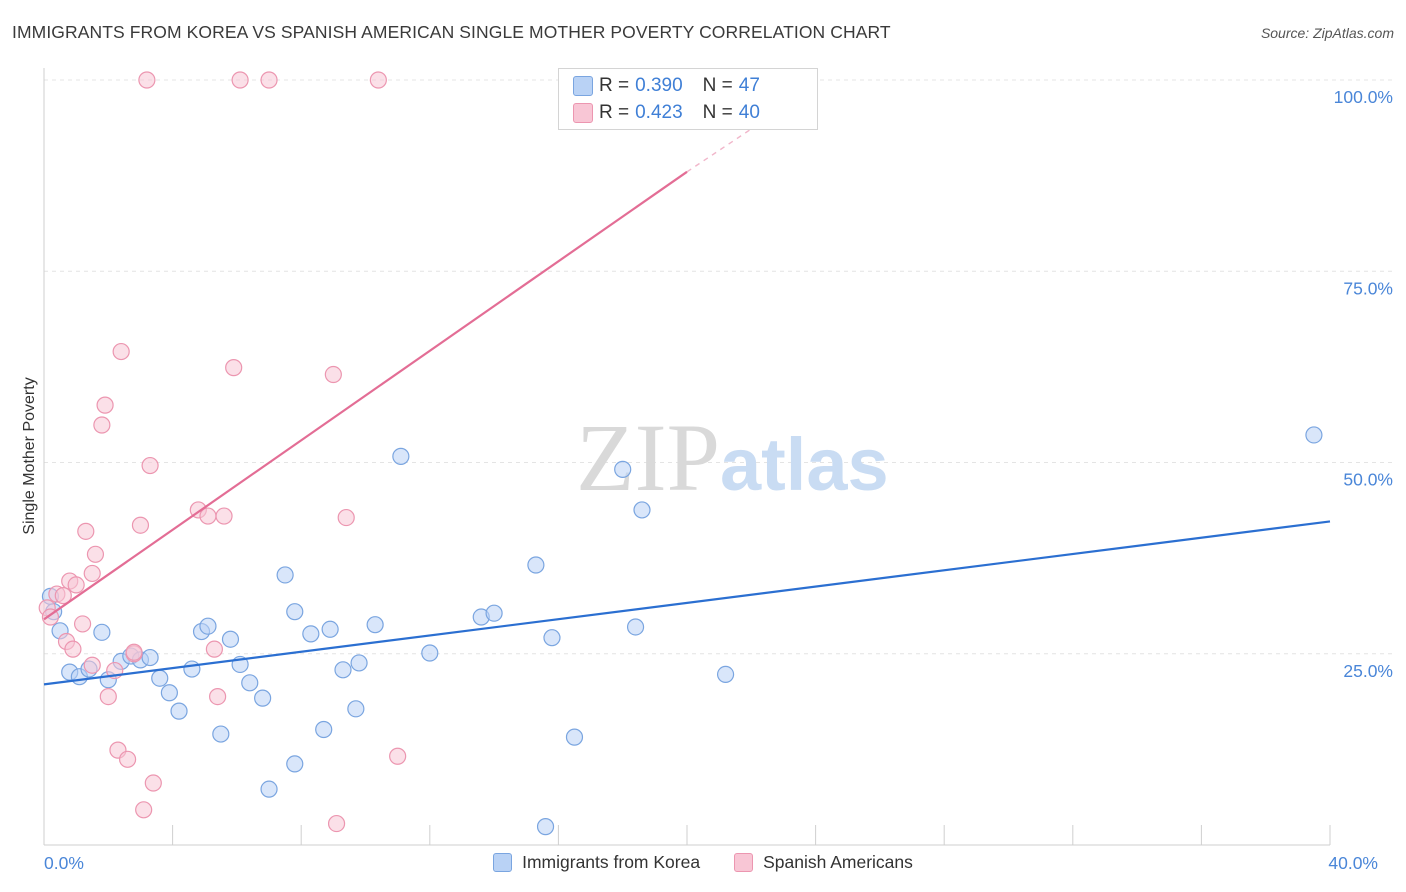 This screenshot has width=1406, height=892. I want to click on legend-item-korea: Immigrants from Korea, so click(596, 862).